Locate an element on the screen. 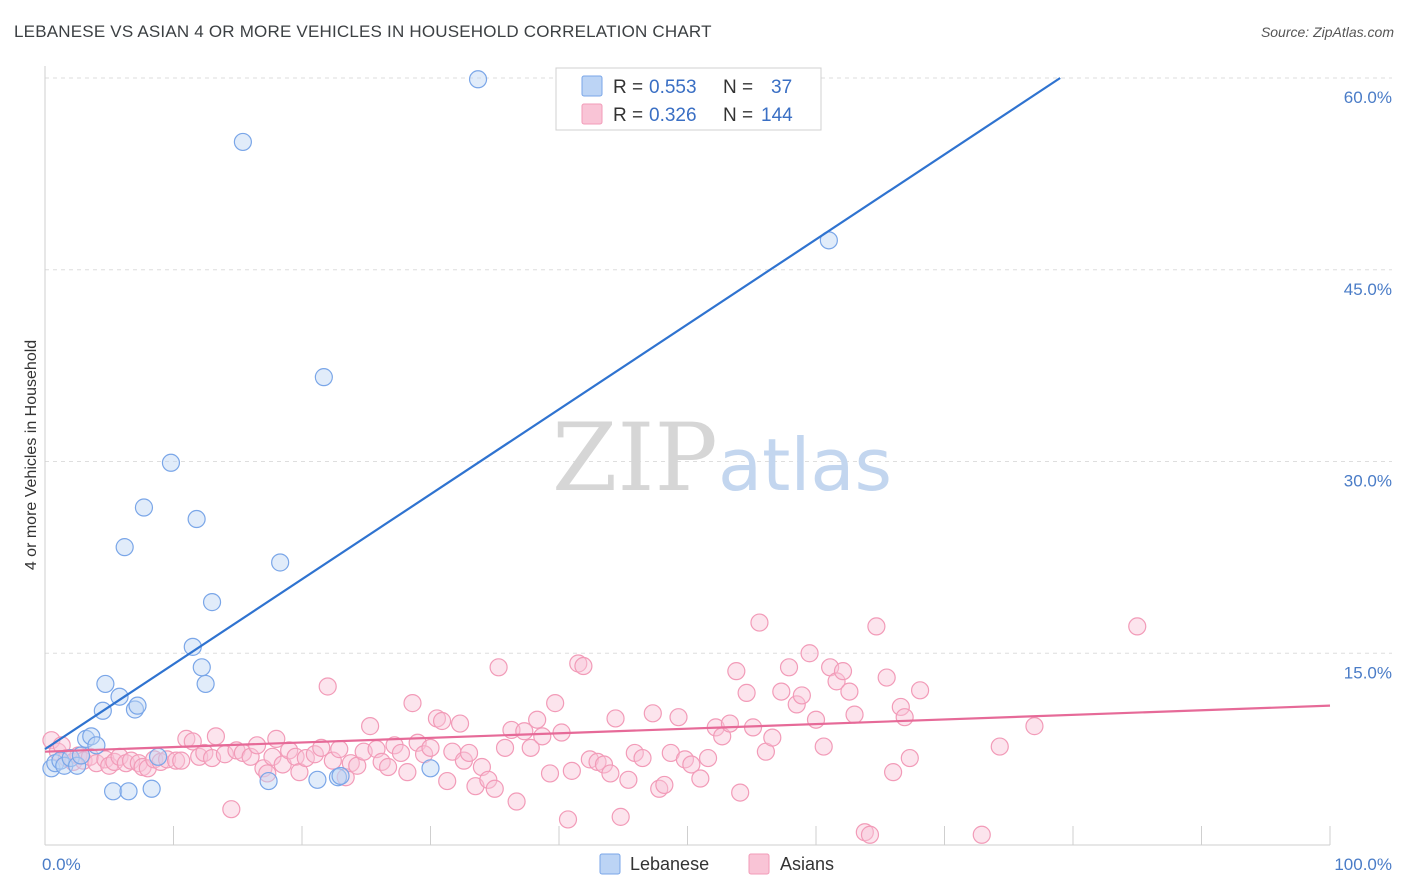 This screenshot has width=1406, height=892. watermark-atlas: atlas is located at coordinates (805, 465).